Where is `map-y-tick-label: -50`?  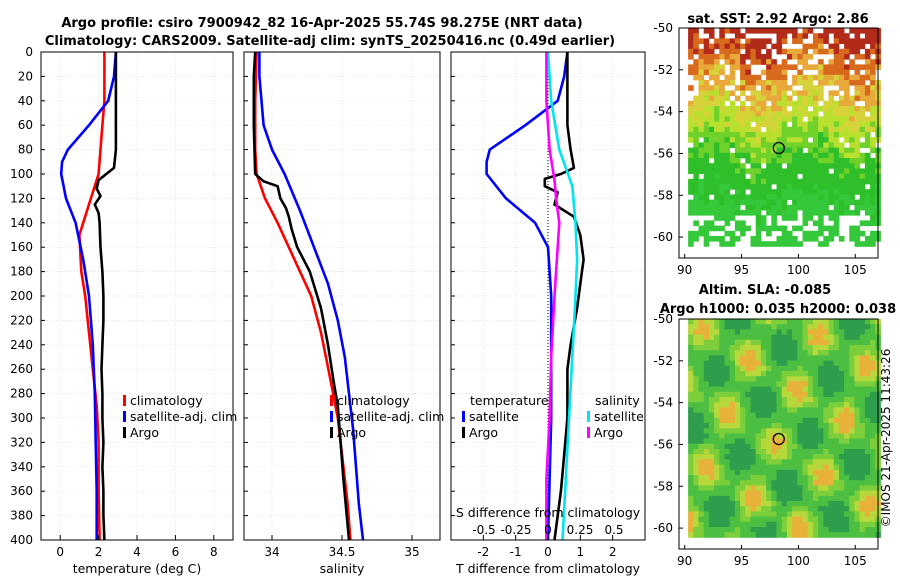
map-y-tick-label: -50 is located at coordinates (663, 28).